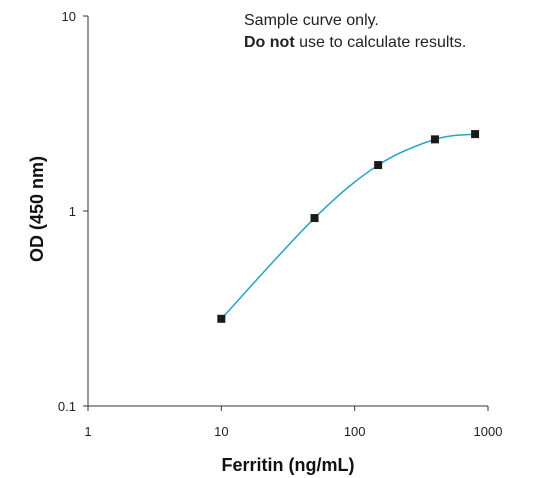 The image size is (554, 478). Describe the element at coordinates (269, 42) in the screenshot. I see `annotation-bold: Do not` at that location.